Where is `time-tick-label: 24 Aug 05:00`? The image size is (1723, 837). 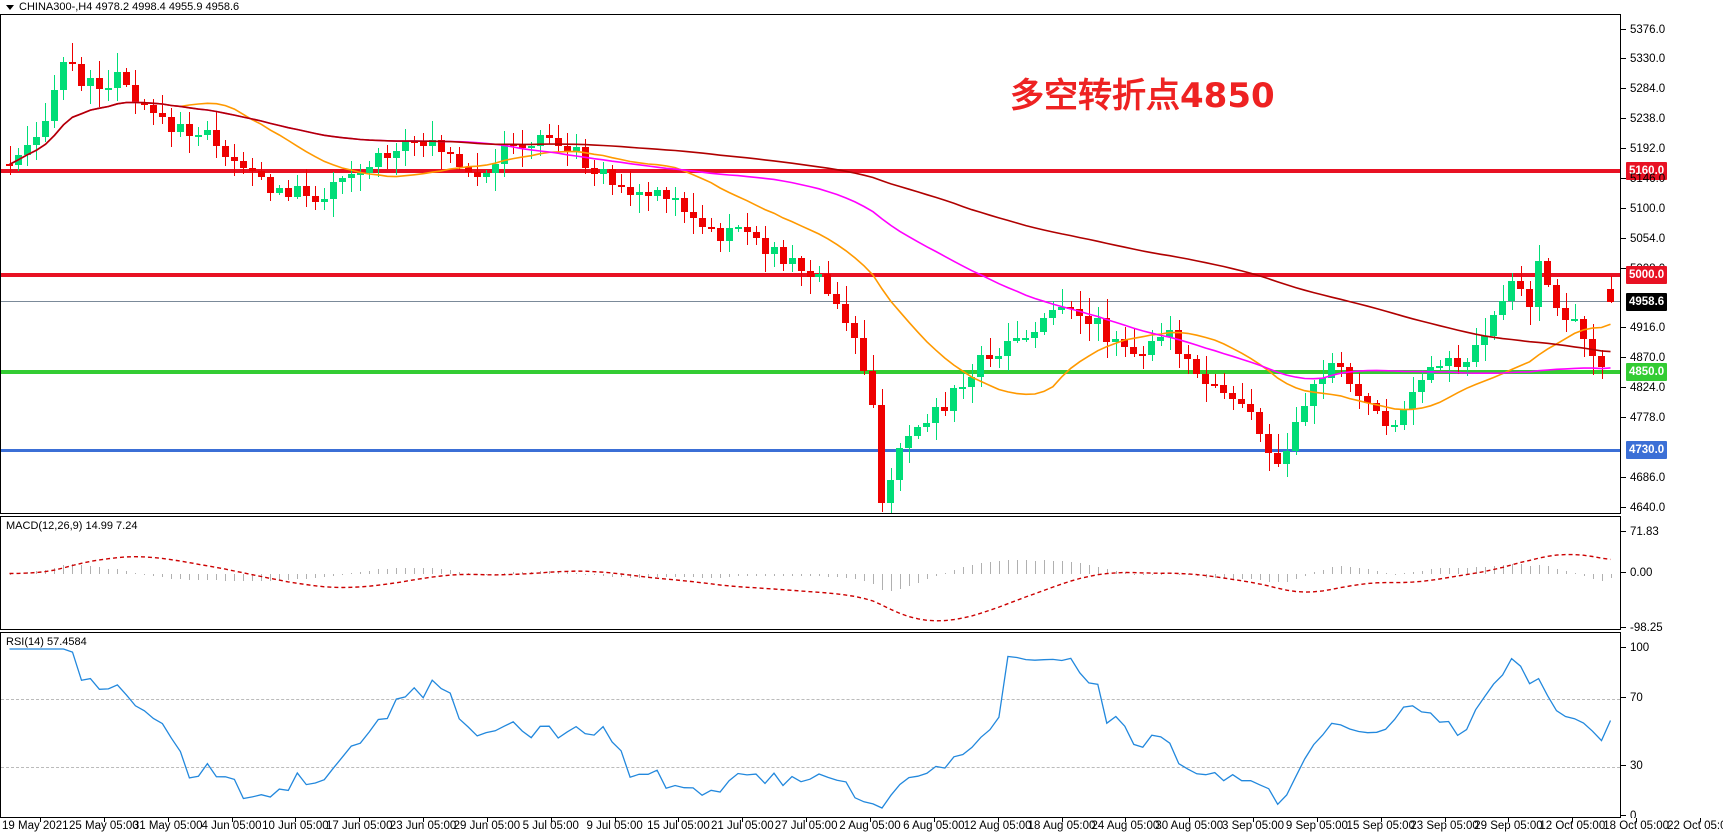
time-tick-label: 24 Aug 05:00 is located at coordinates (1125, 826).